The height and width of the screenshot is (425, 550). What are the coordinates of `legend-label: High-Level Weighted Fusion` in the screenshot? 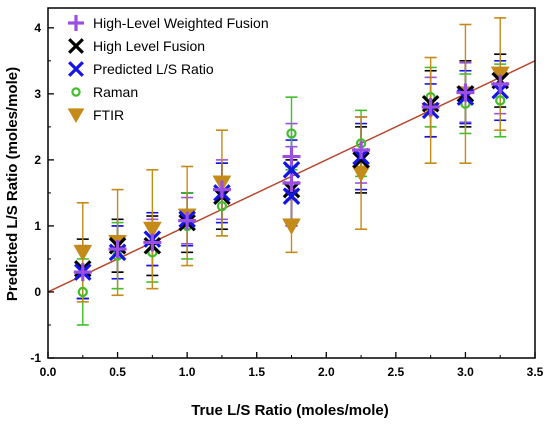 It's located at (181, 23).